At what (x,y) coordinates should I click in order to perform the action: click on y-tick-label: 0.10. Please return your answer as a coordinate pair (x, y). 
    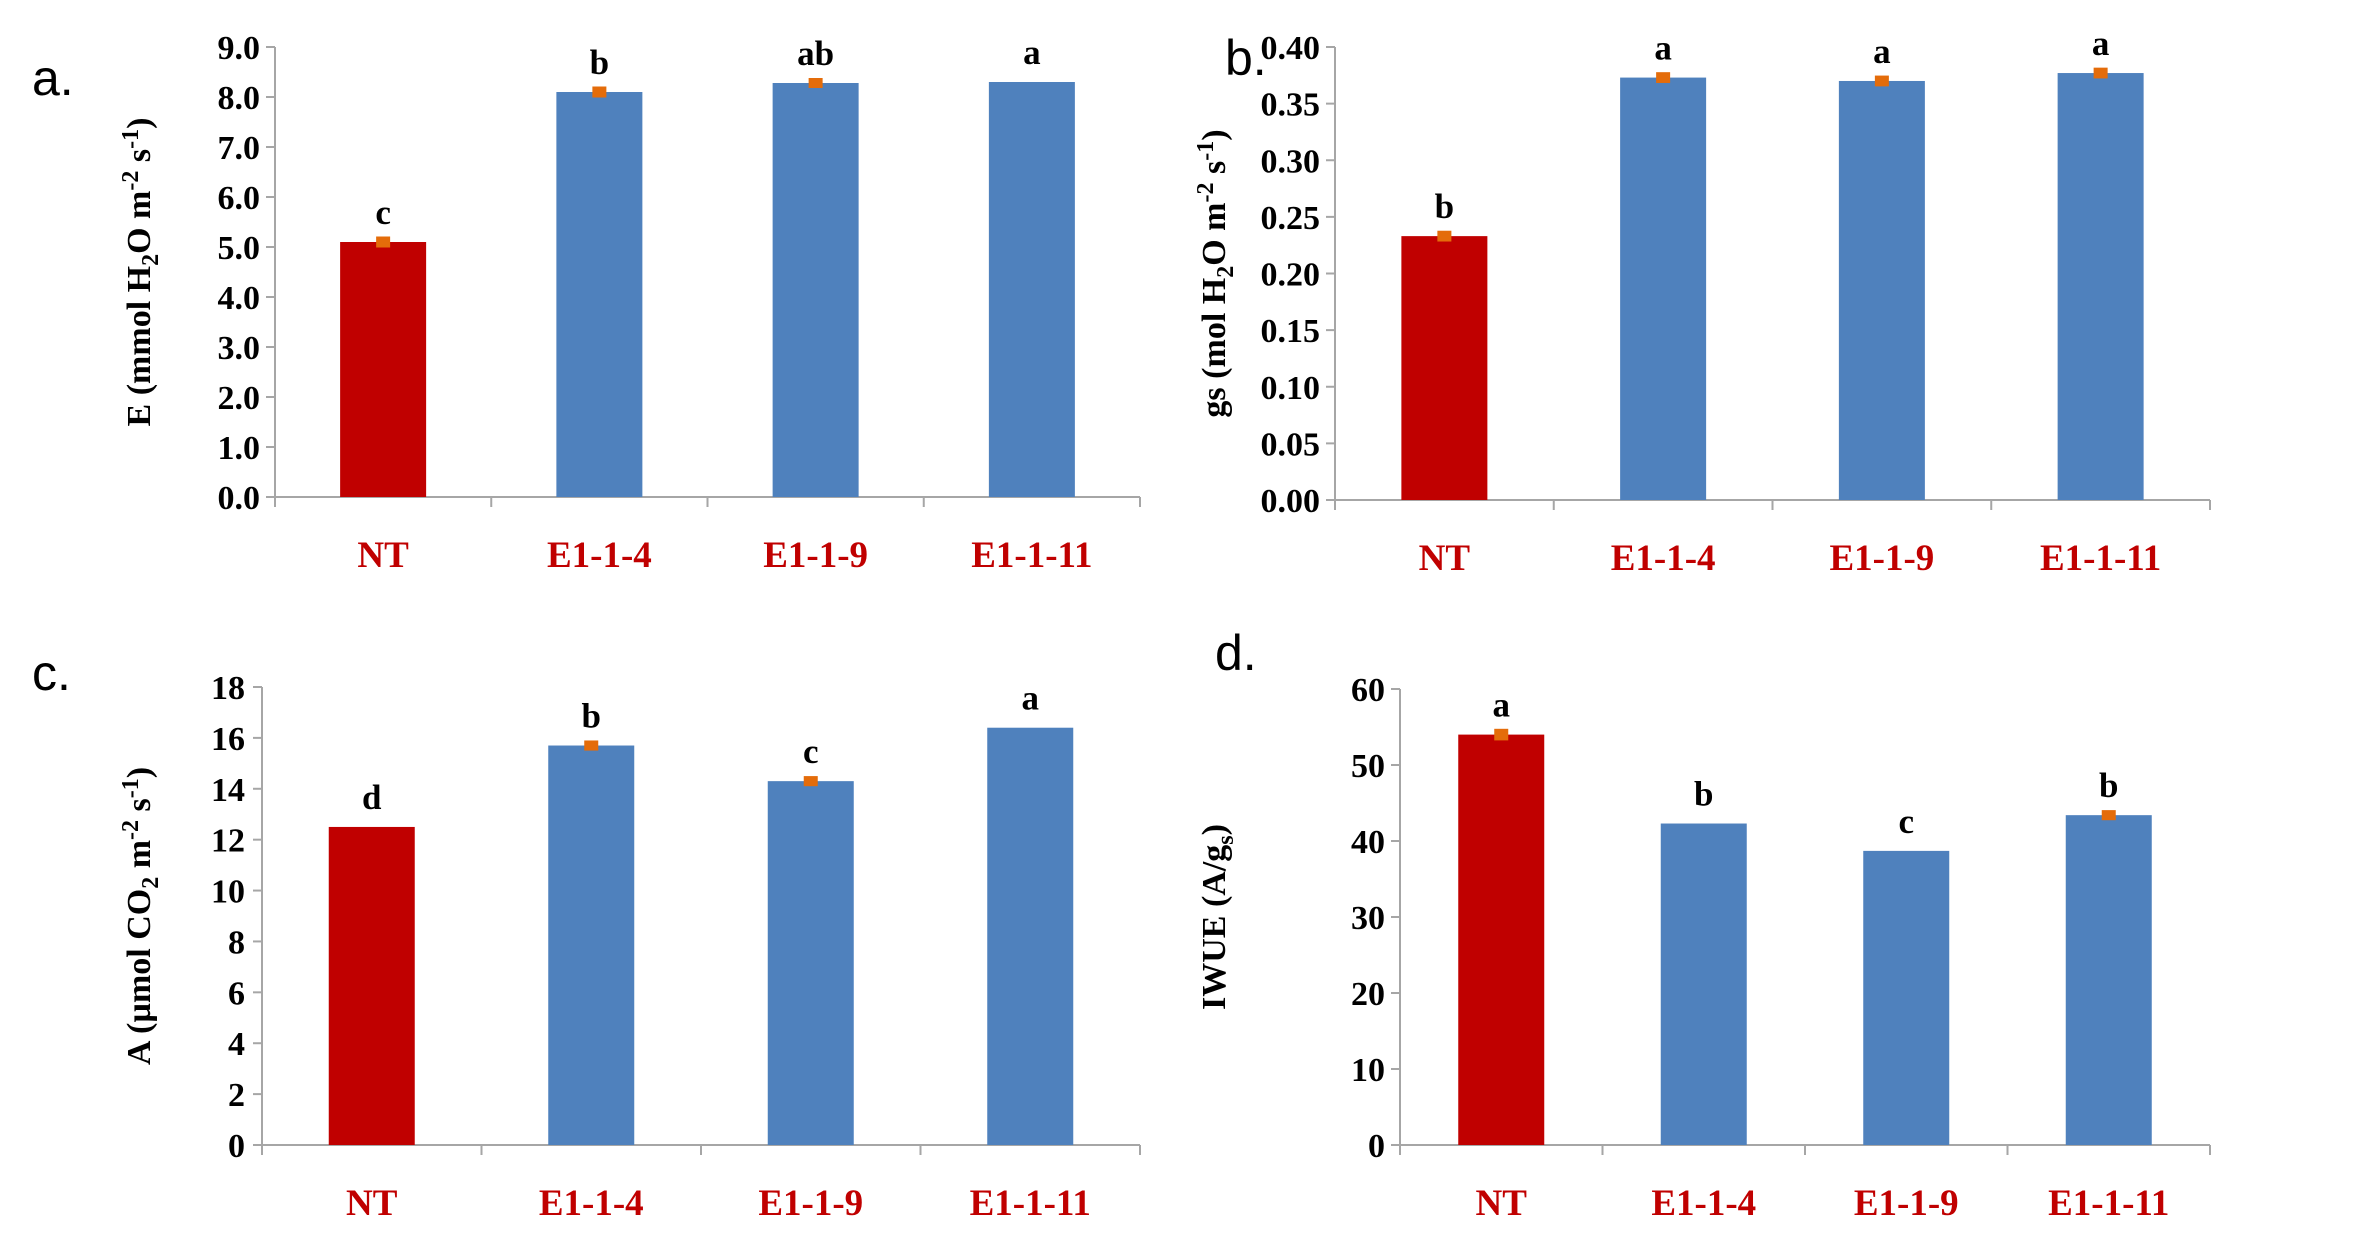
    Looking at the image, I should click on (1291, 388).